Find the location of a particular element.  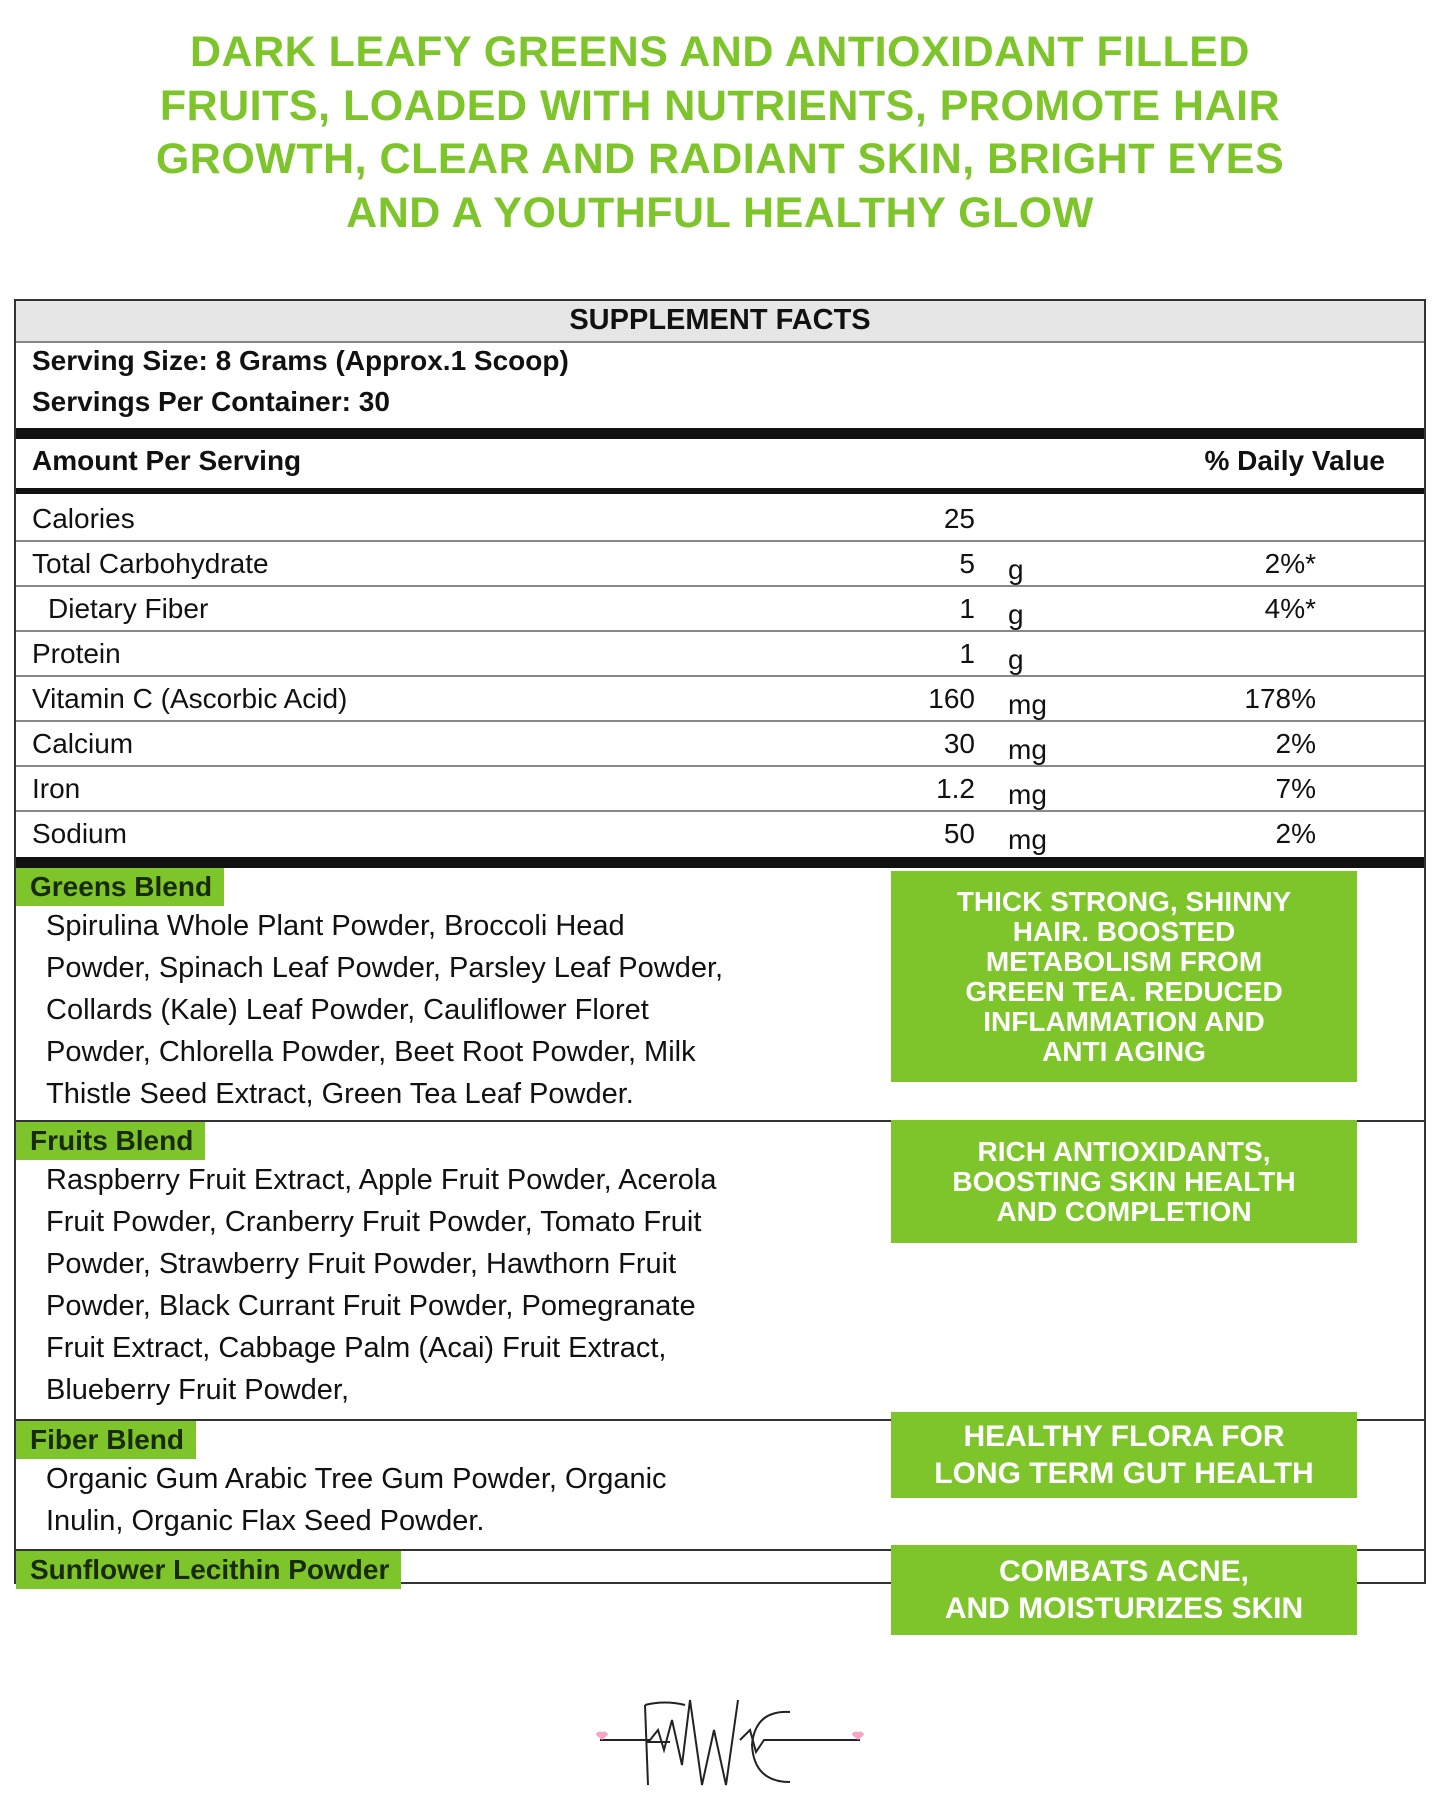

callout: HEALTHY FLORA FOR LONG TERM GUT HEALTH is located at coordinates (1124, 1455).